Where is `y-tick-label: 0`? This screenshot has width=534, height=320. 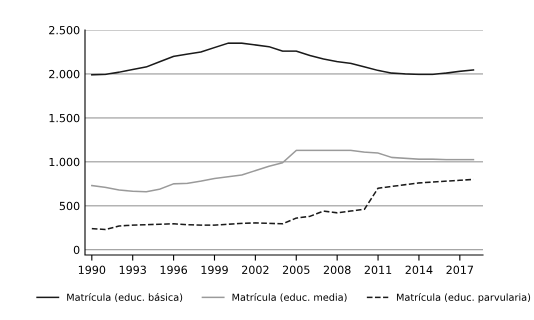 y-tick-label: 0 is located at coordinates (77, 250).